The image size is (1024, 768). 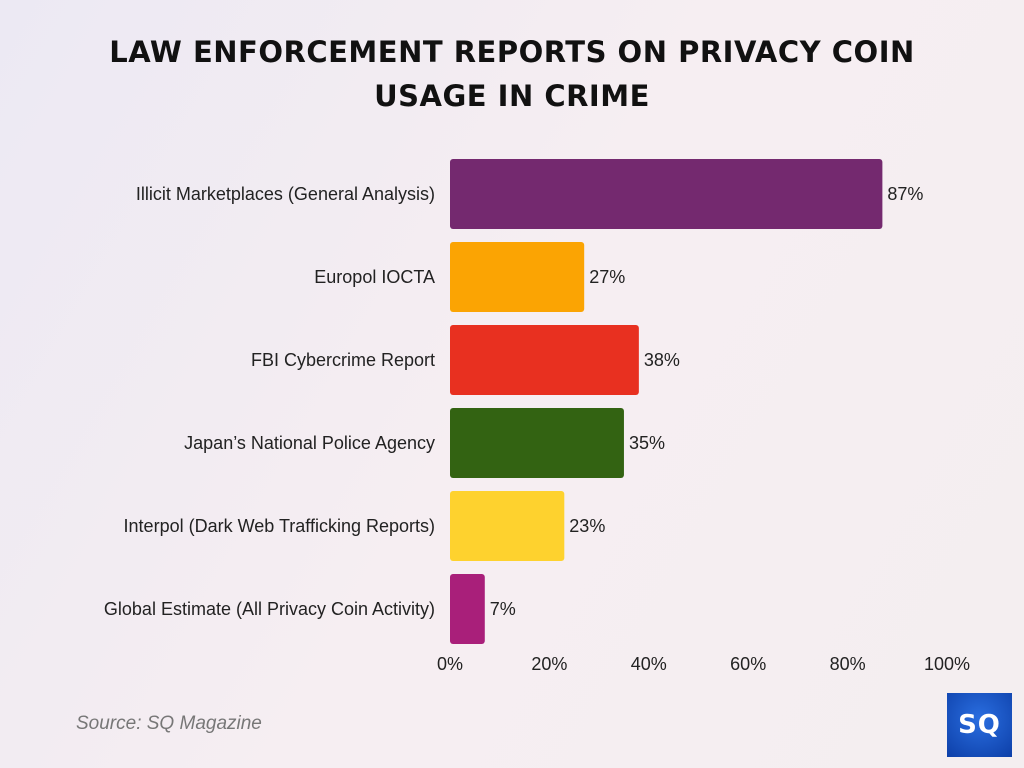 I want to click on data-label: 38%, so click(x=662, y=360).